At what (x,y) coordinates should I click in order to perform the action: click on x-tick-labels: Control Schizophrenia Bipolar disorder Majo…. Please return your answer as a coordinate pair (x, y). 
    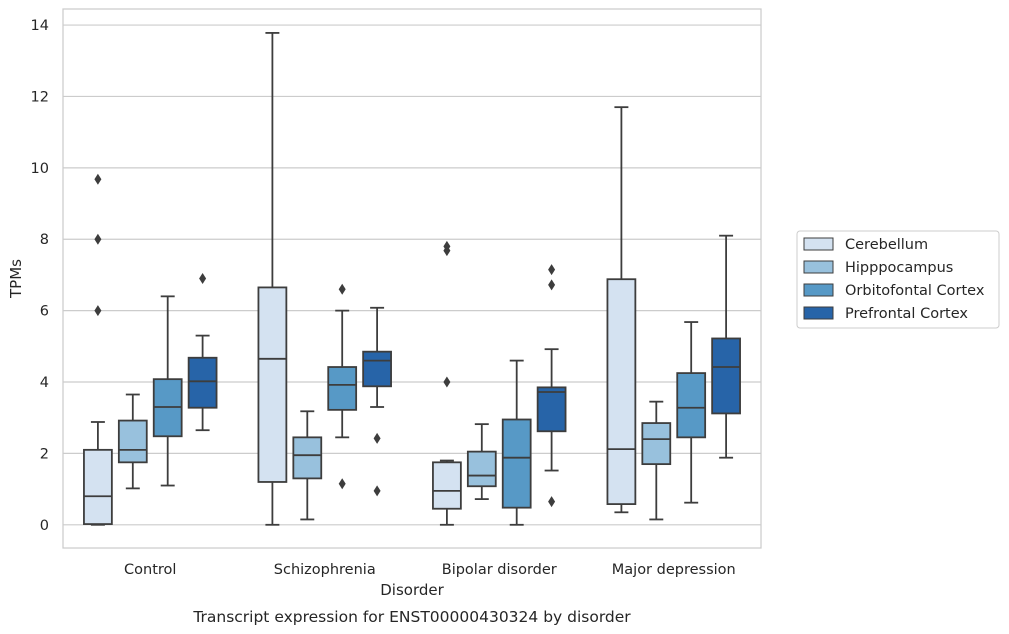
    Looking at the image, I should click on (430, 570).